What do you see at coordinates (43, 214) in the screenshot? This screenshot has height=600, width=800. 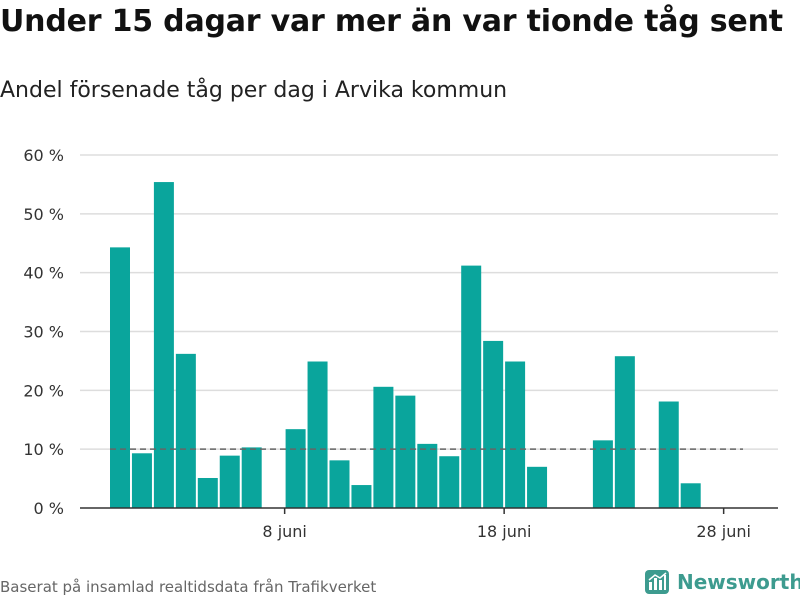 I see `y-tick-label: 50 %` at bounding box center [43, 214].